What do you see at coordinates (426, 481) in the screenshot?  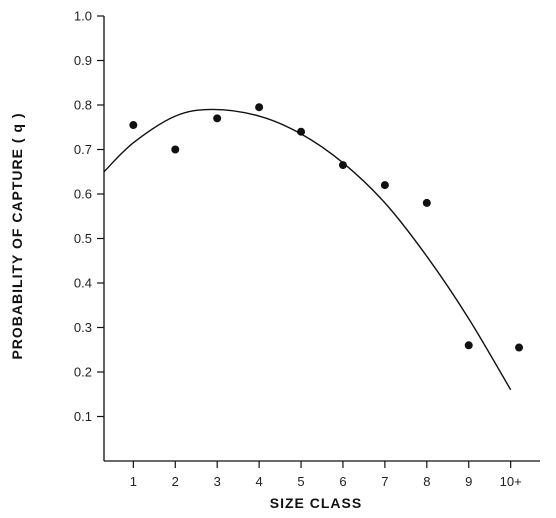 I see `x-tick-label: 8` at bounding box center [426, 481].